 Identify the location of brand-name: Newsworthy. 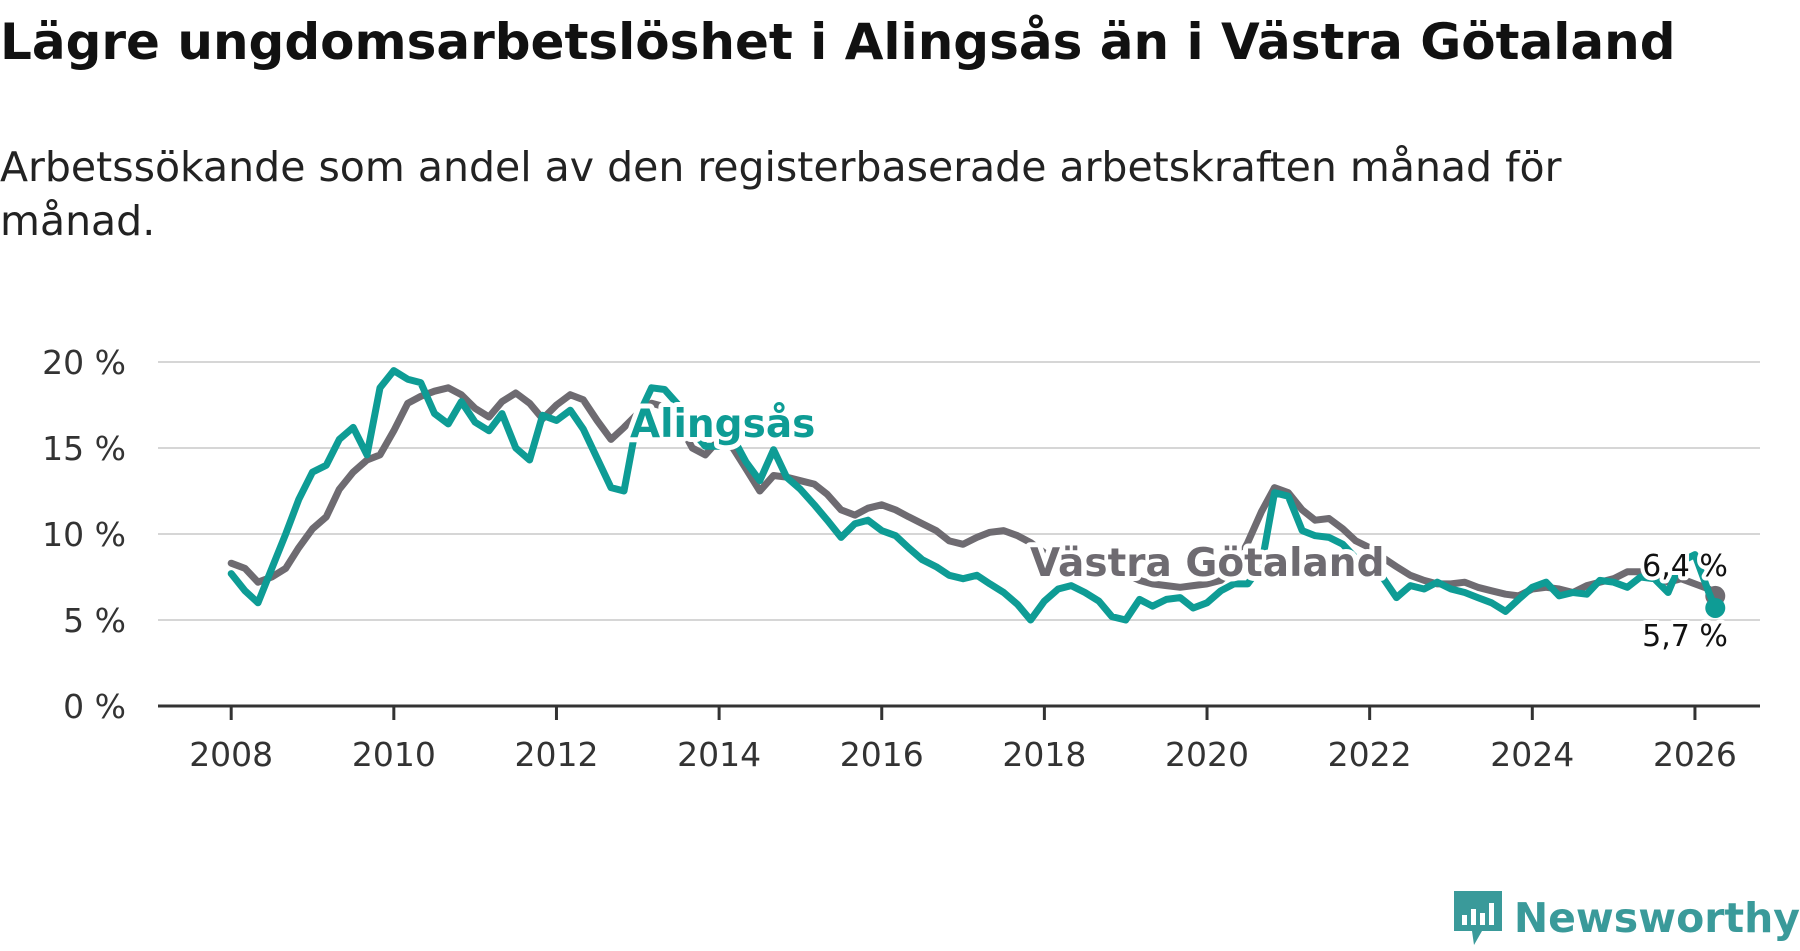
(1656, 918).